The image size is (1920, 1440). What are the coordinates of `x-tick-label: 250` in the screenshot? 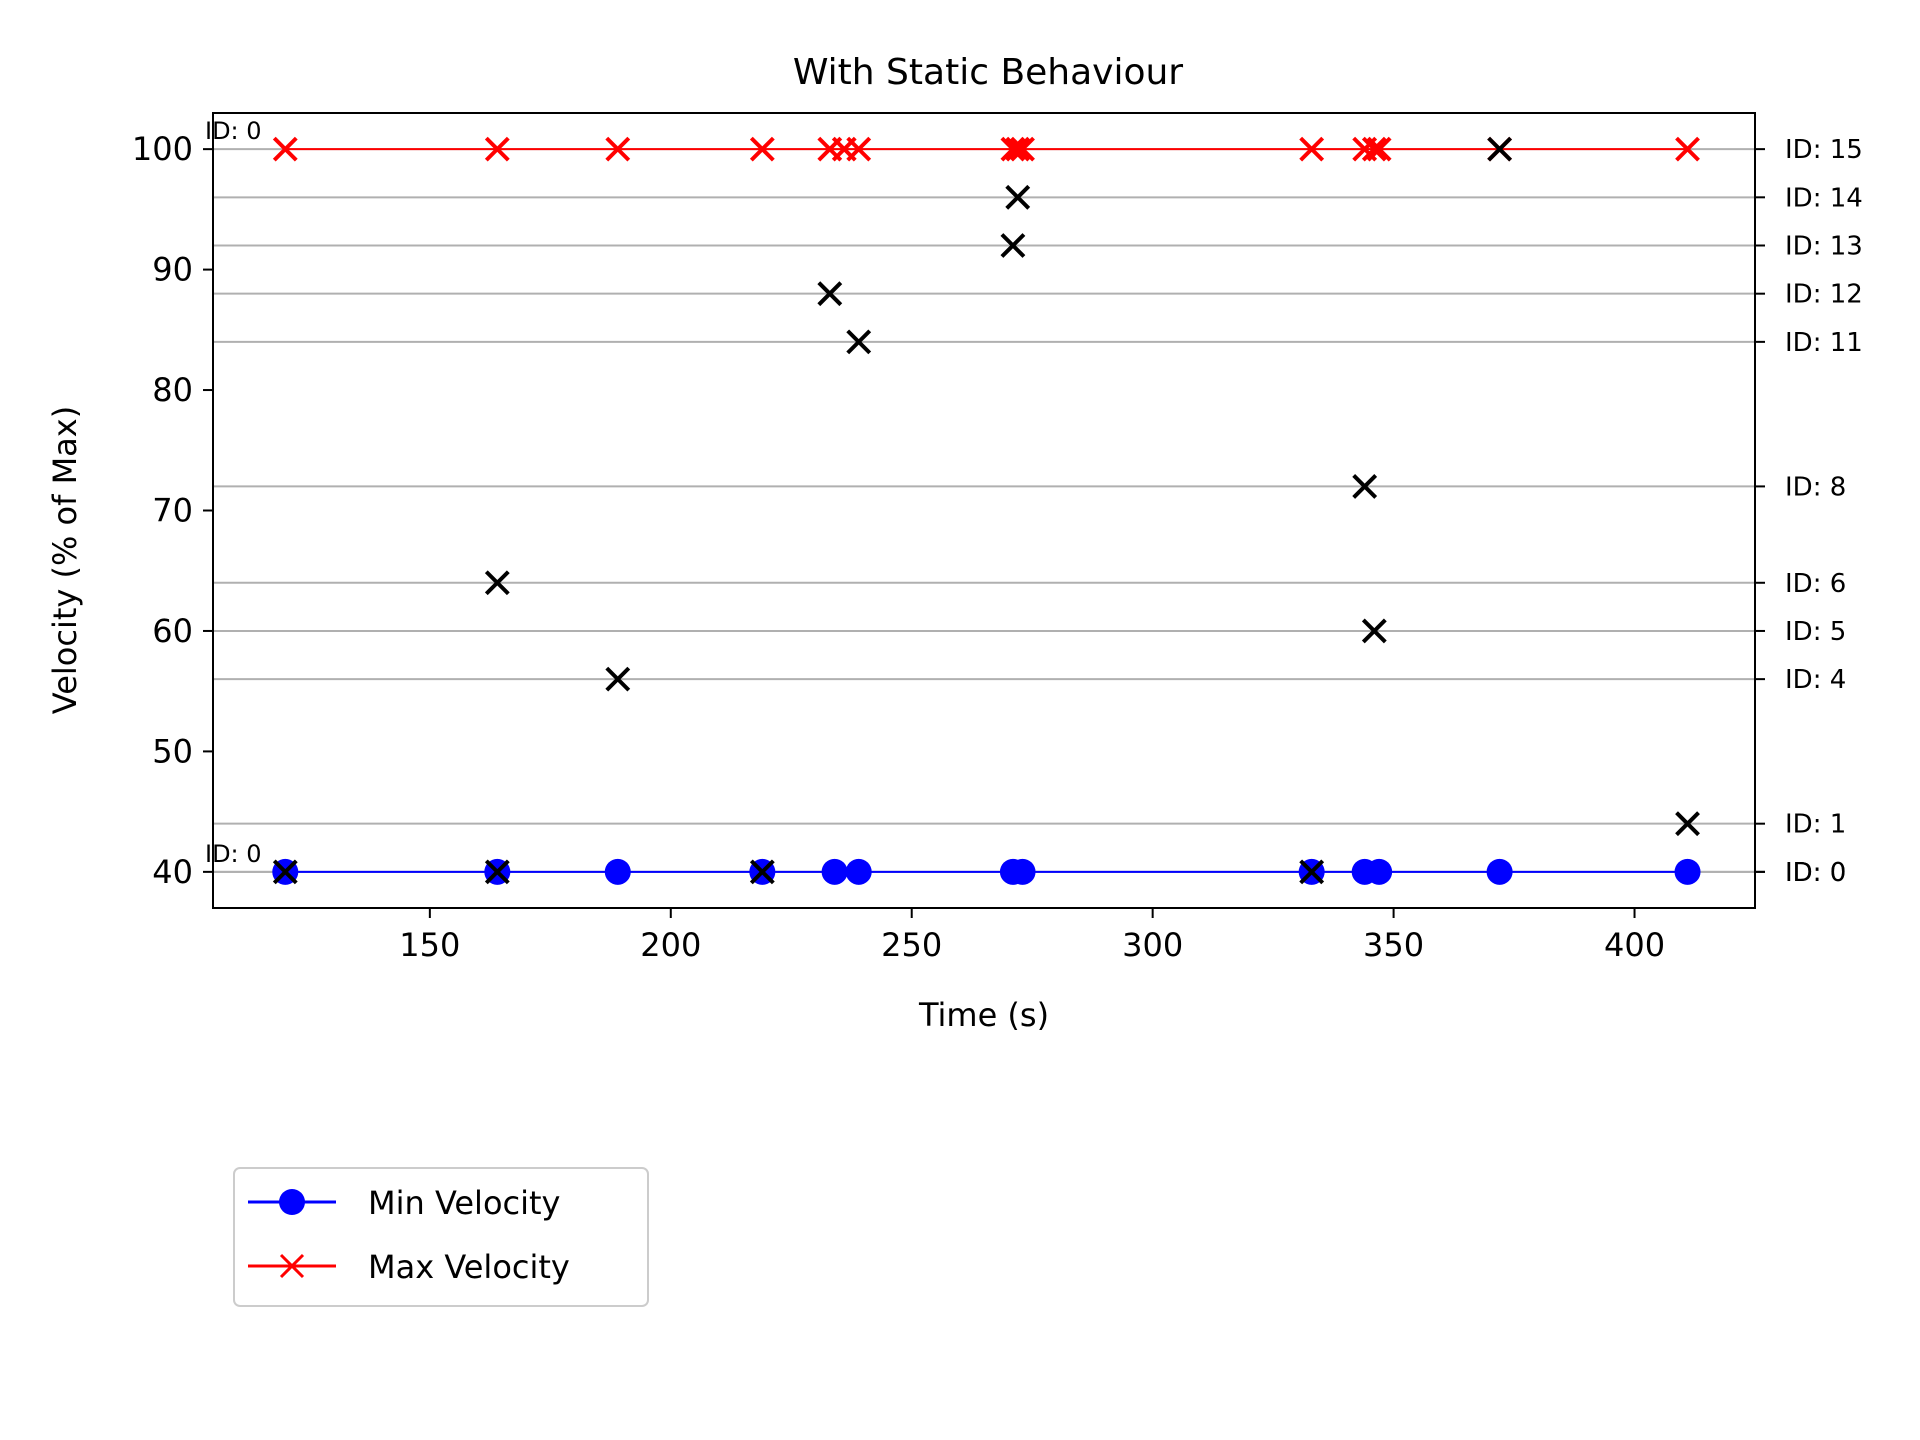 It's located at (911, 945).